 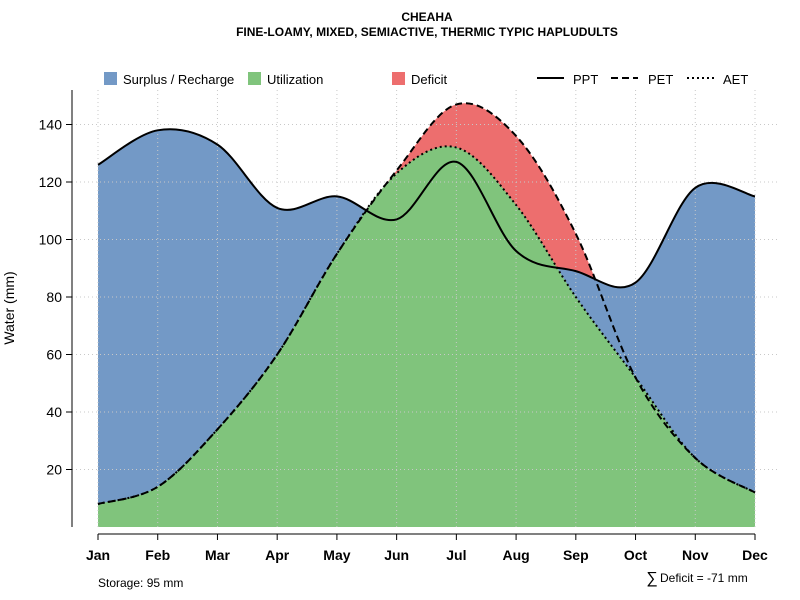 I want to click on y-axis-label: Water (mm), so click(x=9, y=307).